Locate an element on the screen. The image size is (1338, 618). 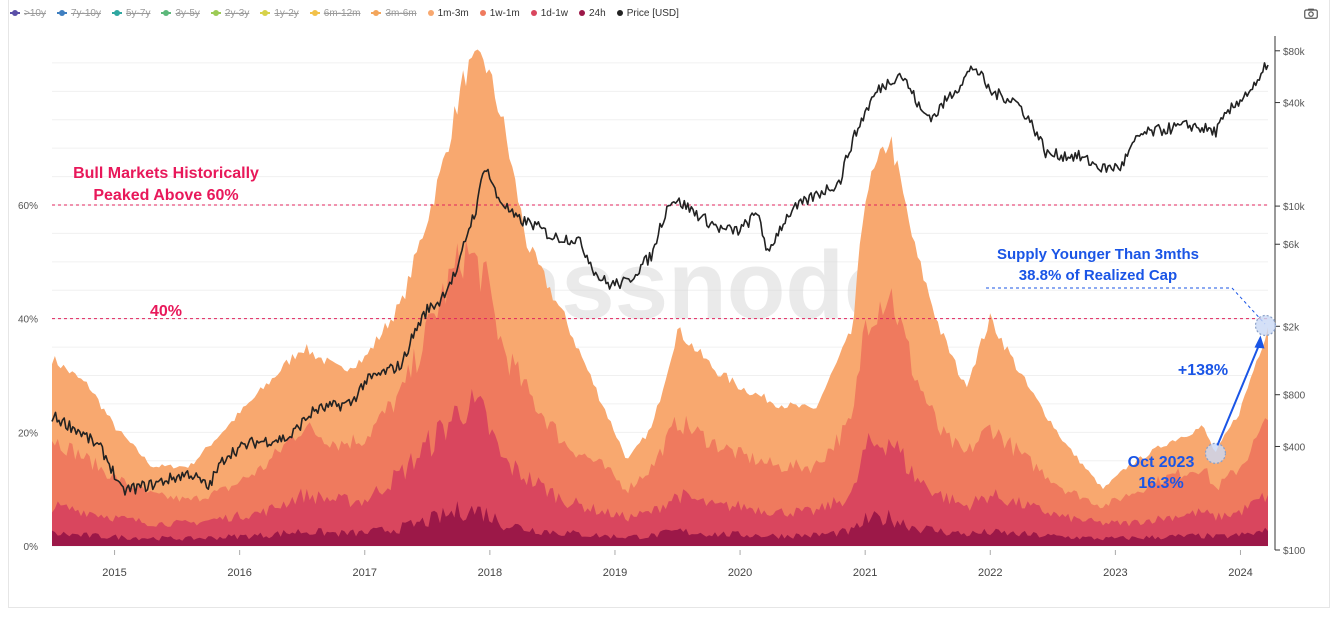
x-tick-label: 2017 is located at coordinates (365, 573).